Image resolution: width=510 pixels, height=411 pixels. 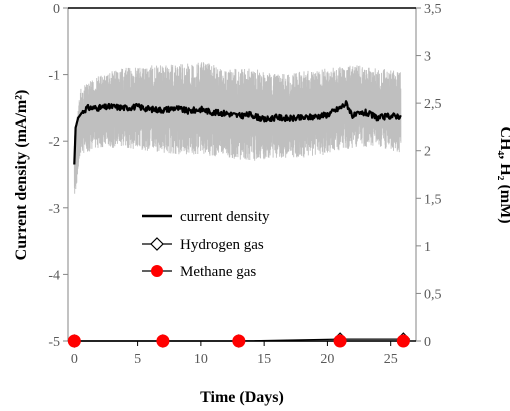 What do you see at coordinates (427, 247) in the screenshot?
I see `y-right-tick-label: 1` at bounding box center [427, 247].